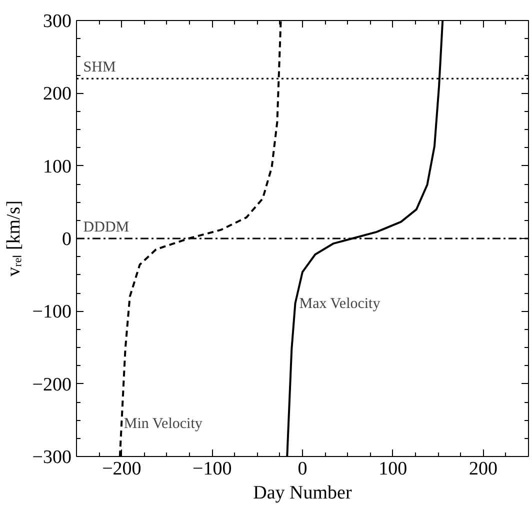 The height and width of the screenshot is (506, 532). Describe the element at coordinates (13, 238) in the screenshot. I see `y-axis-title: vᵣₑₗ [km/s]` at that location.